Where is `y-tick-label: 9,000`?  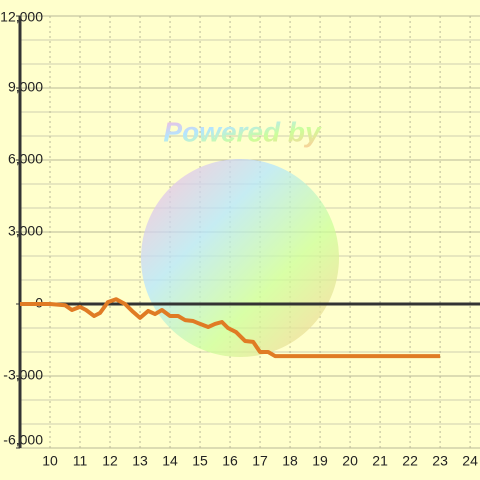
y-tick-label: 9,000 is located at coordinates (25, 87).